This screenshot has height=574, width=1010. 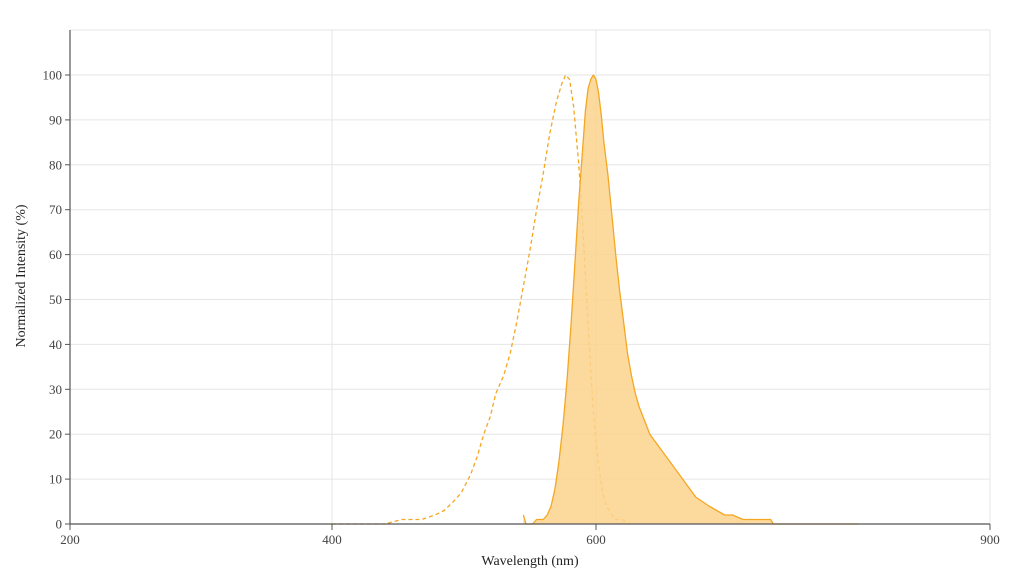 I want to click on y-tick-label: 60, so click(x=55, y=254).